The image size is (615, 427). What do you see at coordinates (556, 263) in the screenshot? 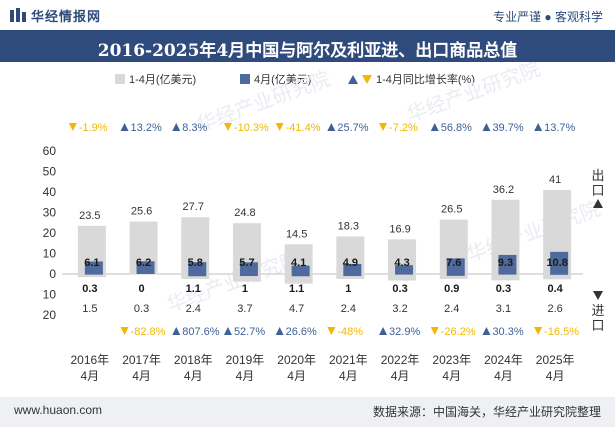
I see `export-month-label: 10.8` at bounding box center [556, 263].